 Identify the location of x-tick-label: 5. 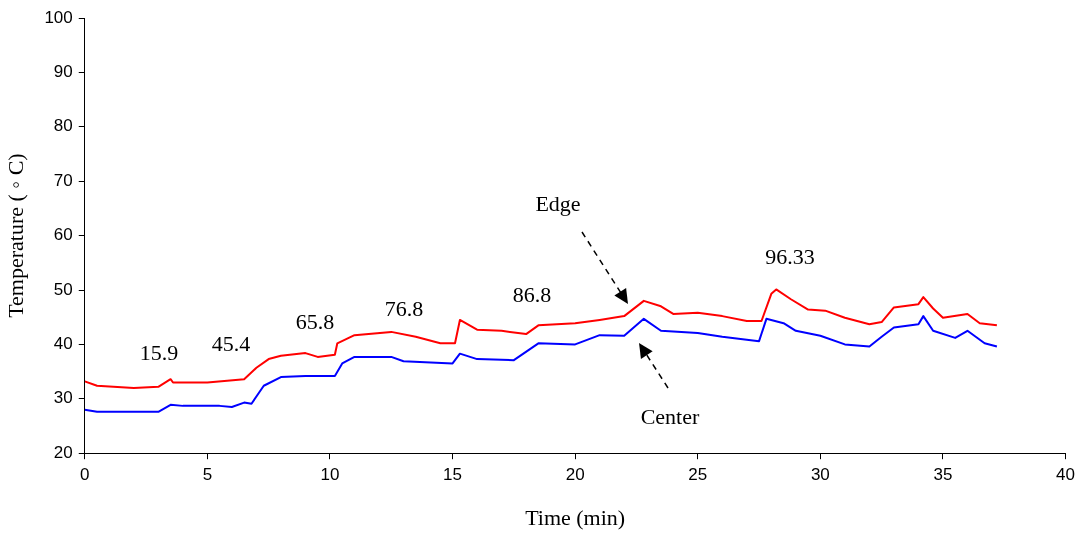
(207, 475).